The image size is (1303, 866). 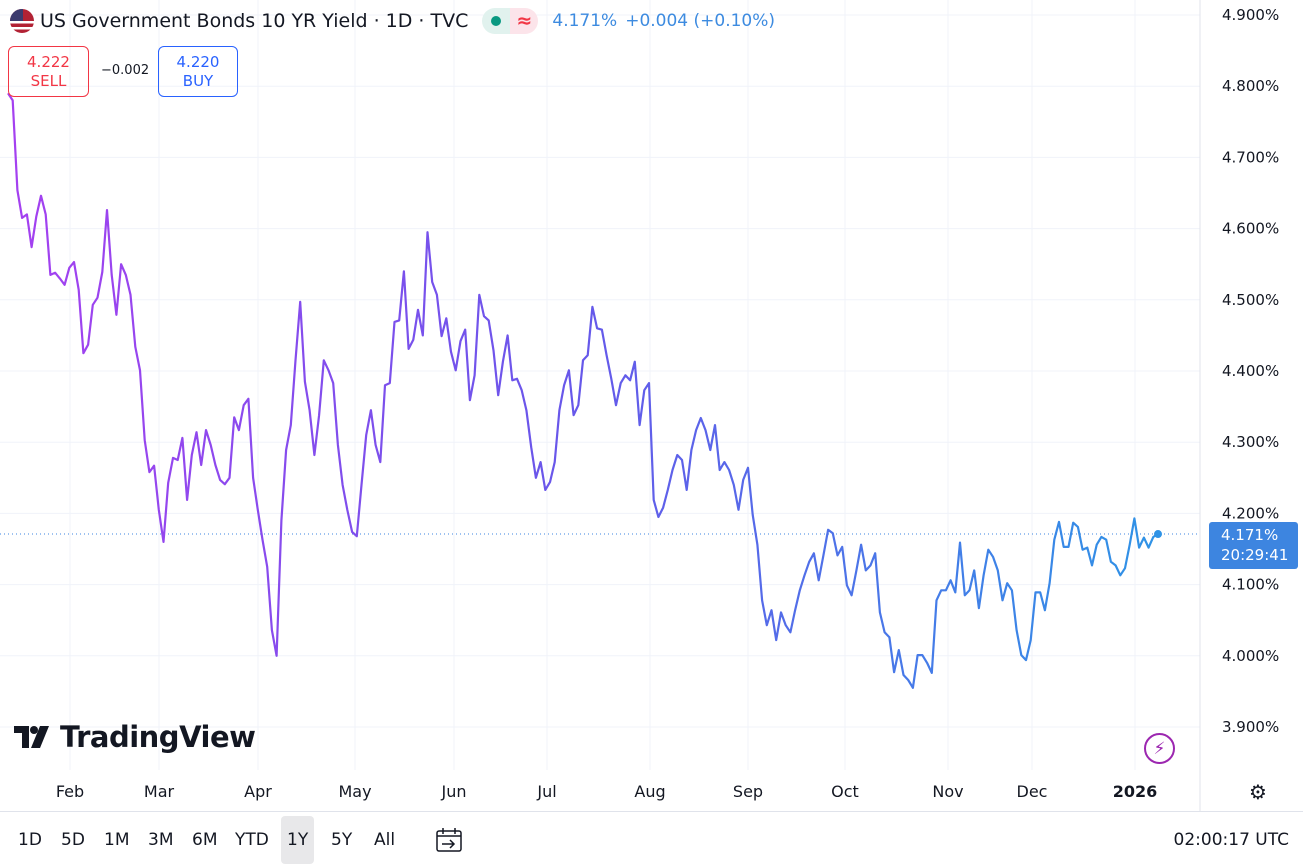 I want to click on buy-button: 4.220 BUY, so click(x=198, y=71).